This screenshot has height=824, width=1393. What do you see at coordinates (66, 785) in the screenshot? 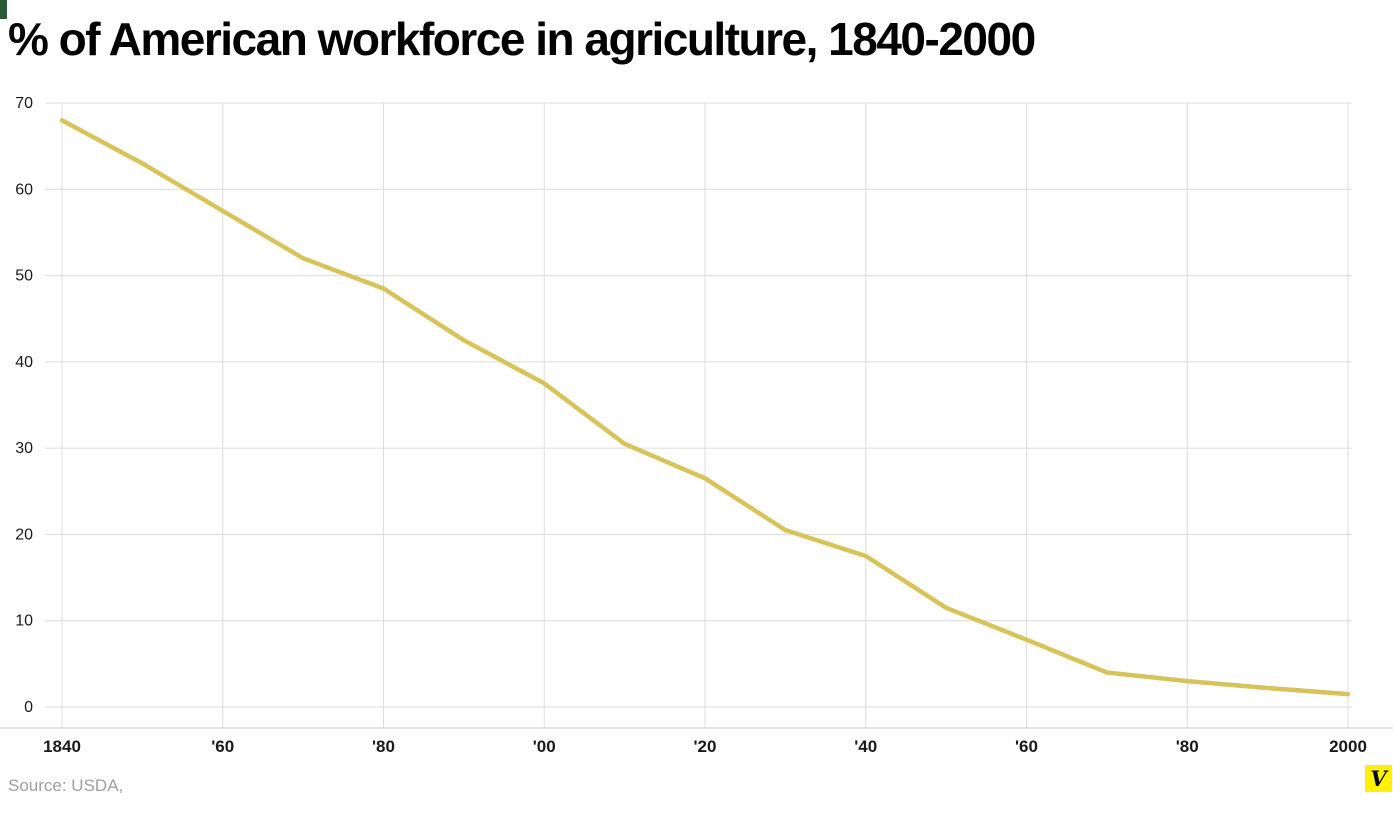
I see `source-note: Source: USDA,` at bounding box center [66, 785].